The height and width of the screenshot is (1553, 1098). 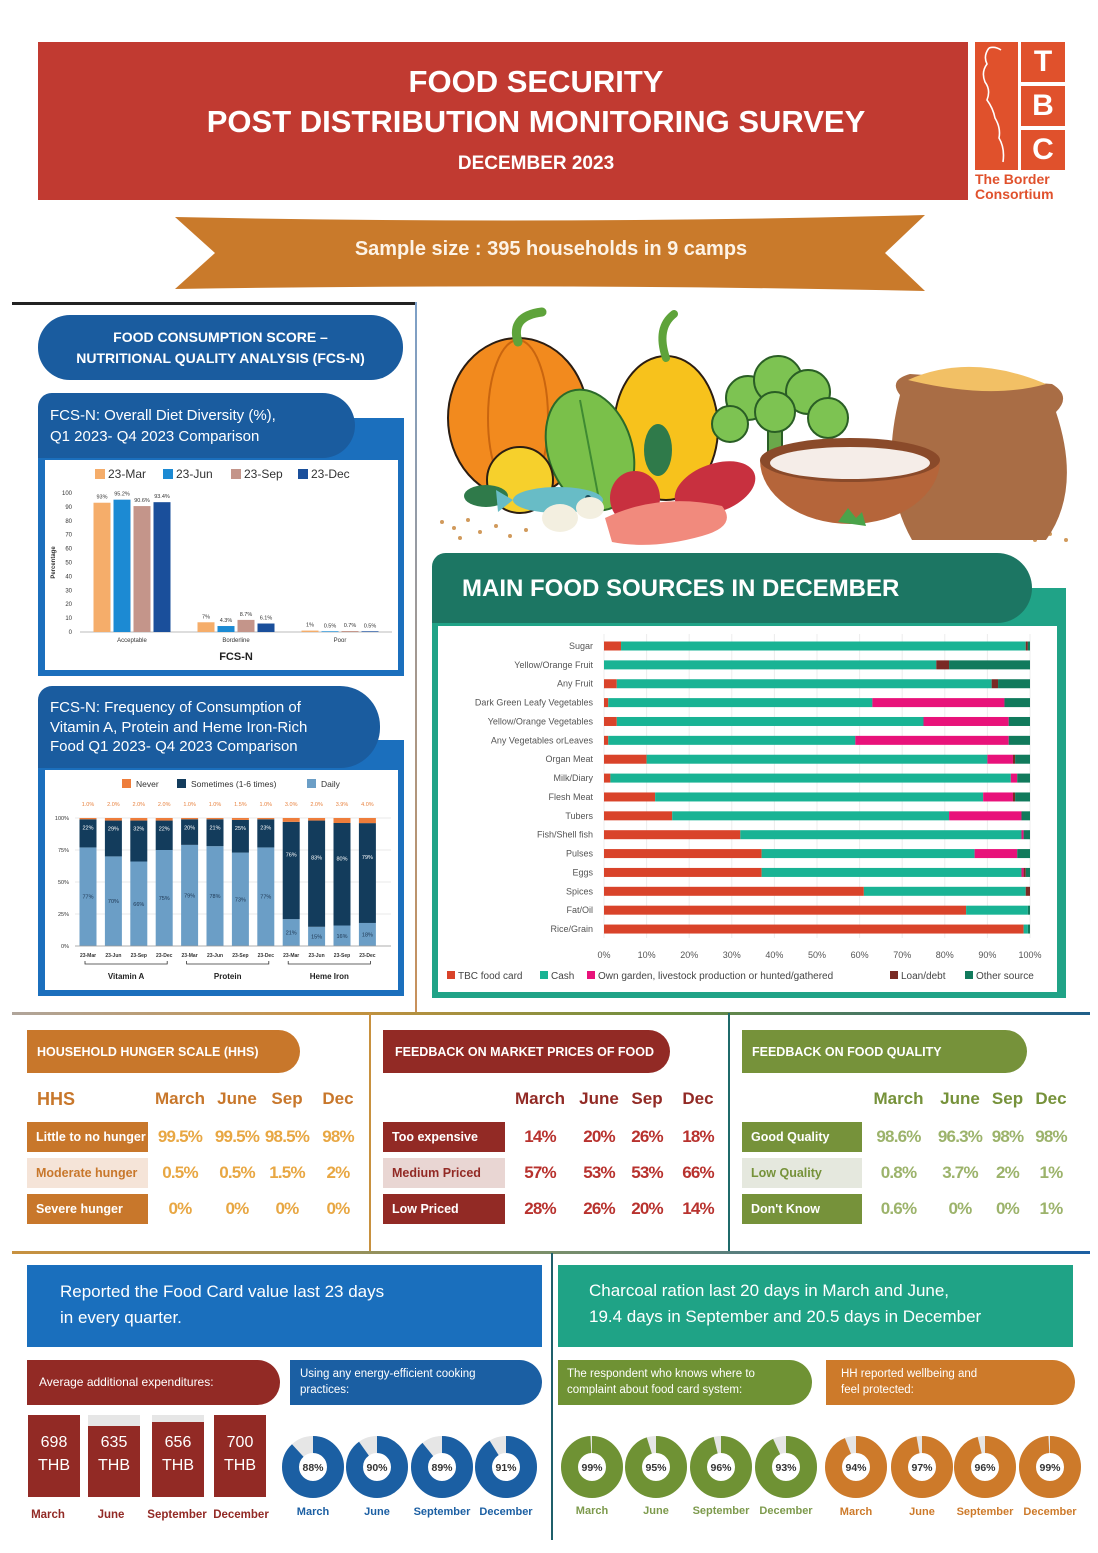 What do you see at coordinates (246, 625) in the screenshot?
I see `bar-23-sep` at bounding box center [246, 625].